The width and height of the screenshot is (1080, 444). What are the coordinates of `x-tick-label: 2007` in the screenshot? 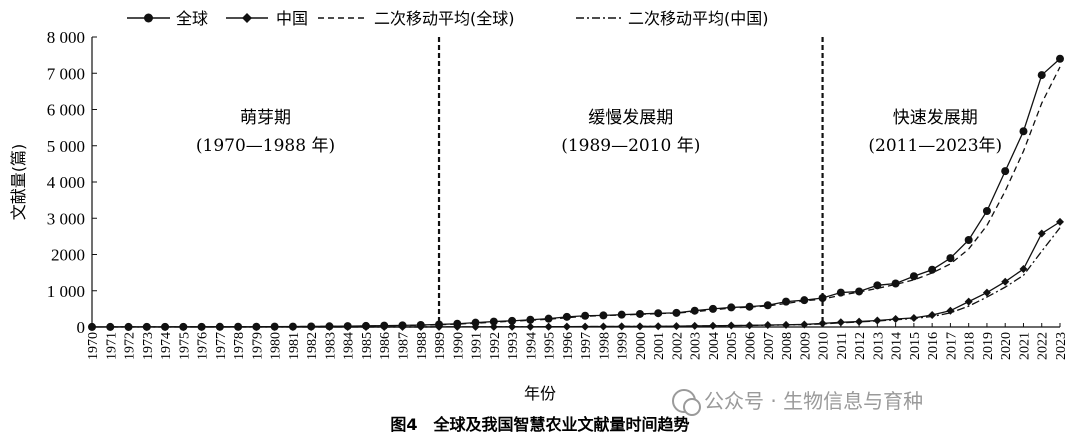 It's located at (769, 346).